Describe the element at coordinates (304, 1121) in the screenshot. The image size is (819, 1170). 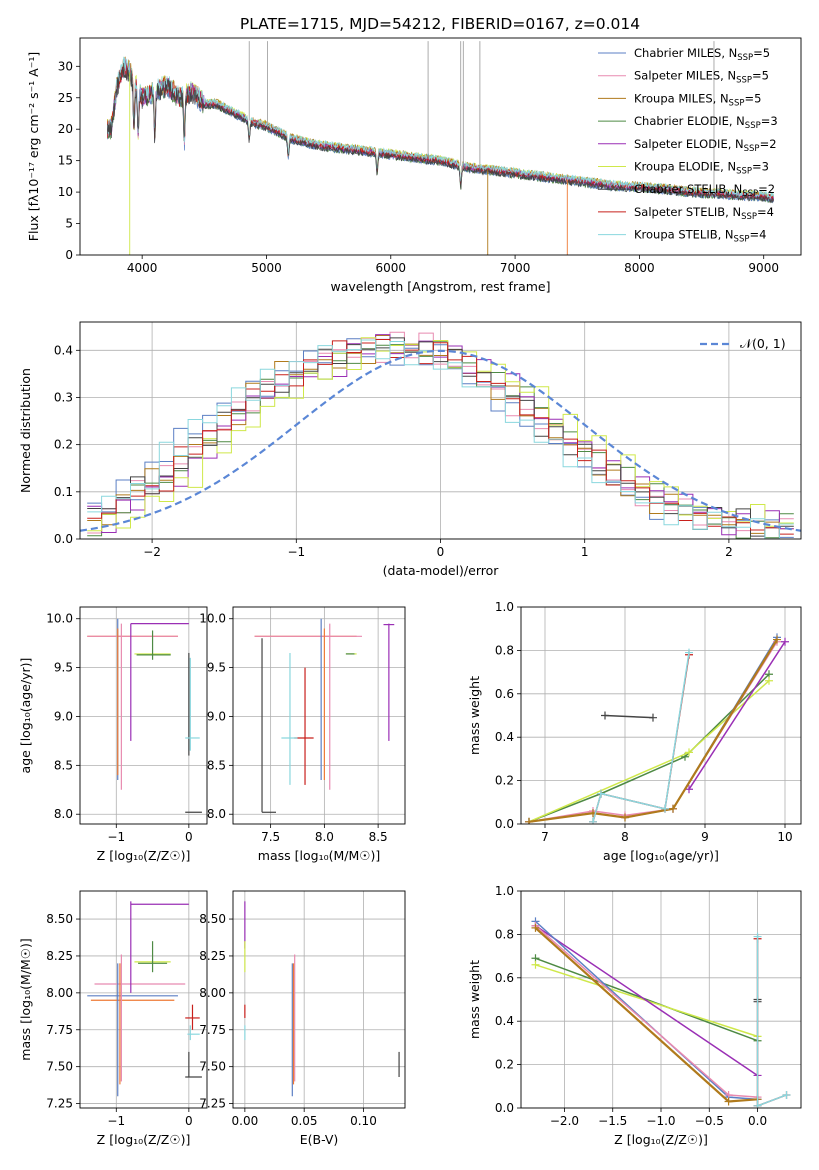
I see `x-tick-label: 0.05` at that location.